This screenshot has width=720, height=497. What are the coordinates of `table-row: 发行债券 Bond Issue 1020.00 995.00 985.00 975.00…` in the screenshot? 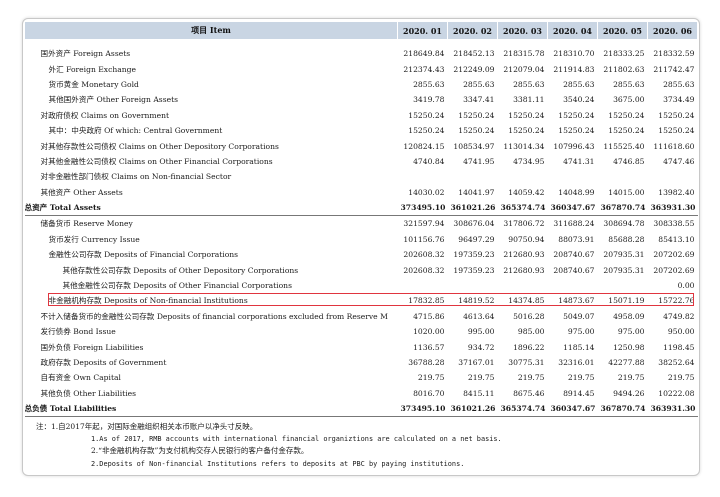 It's located at (361, 331).